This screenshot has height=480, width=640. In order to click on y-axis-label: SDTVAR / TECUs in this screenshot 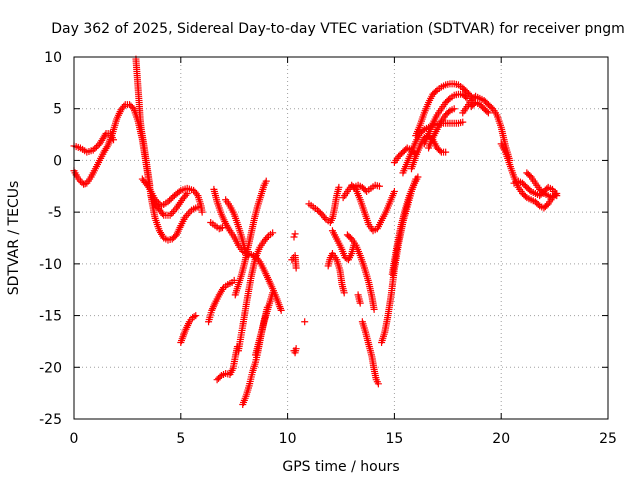, I will do `click(14, 238)`.